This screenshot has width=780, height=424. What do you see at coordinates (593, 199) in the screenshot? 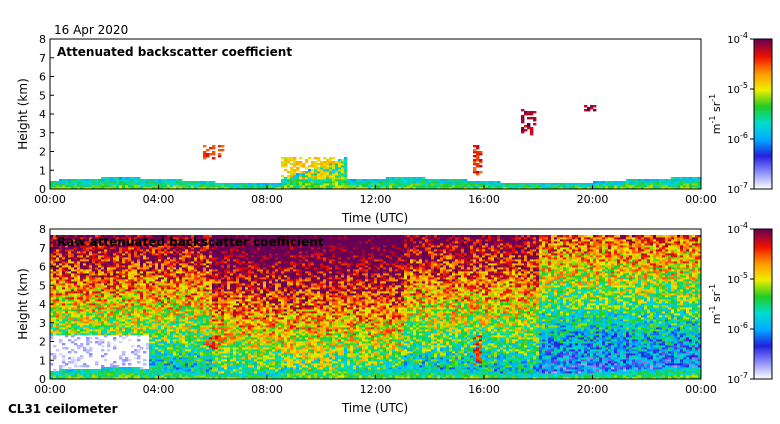
I see `x-tick-label: 20:00` at bounding box center [593, 199].